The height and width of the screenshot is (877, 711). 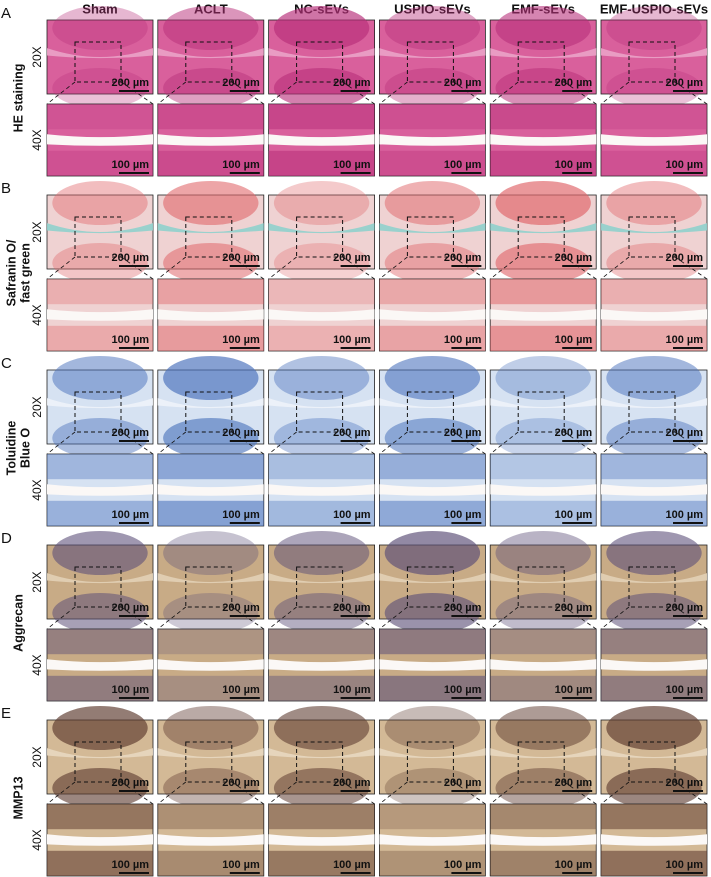 What do you see at coordinates (25, 448) in the screenshot?
I see `stain-label: Blue O` at bounding box center [25, 448].